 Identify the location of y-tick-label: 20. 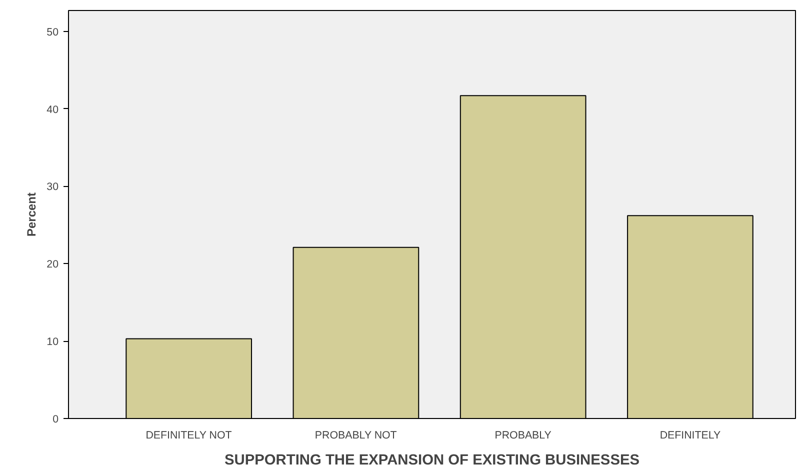
(52, 264).